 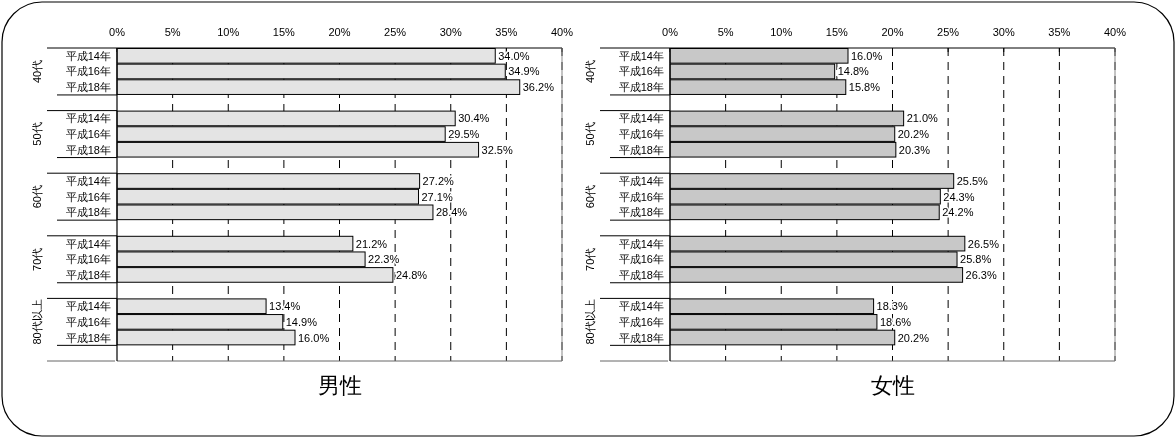 What do you see at coordinates (524, 71) in the screenshot?
I see `data-label: 34.9%` at bounding box center [524, 71].